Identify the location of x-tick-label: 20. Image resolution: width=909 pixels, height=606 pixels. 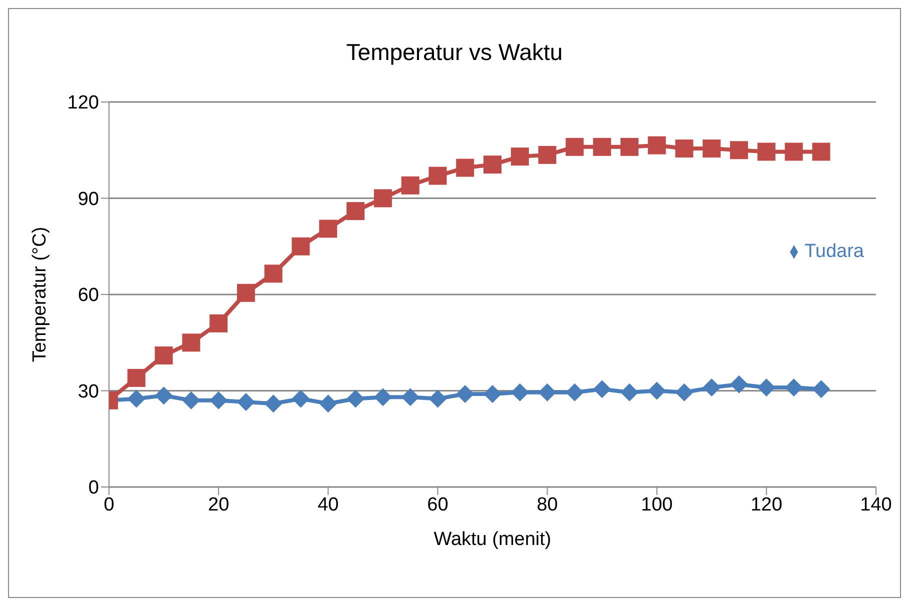
(219, 505).